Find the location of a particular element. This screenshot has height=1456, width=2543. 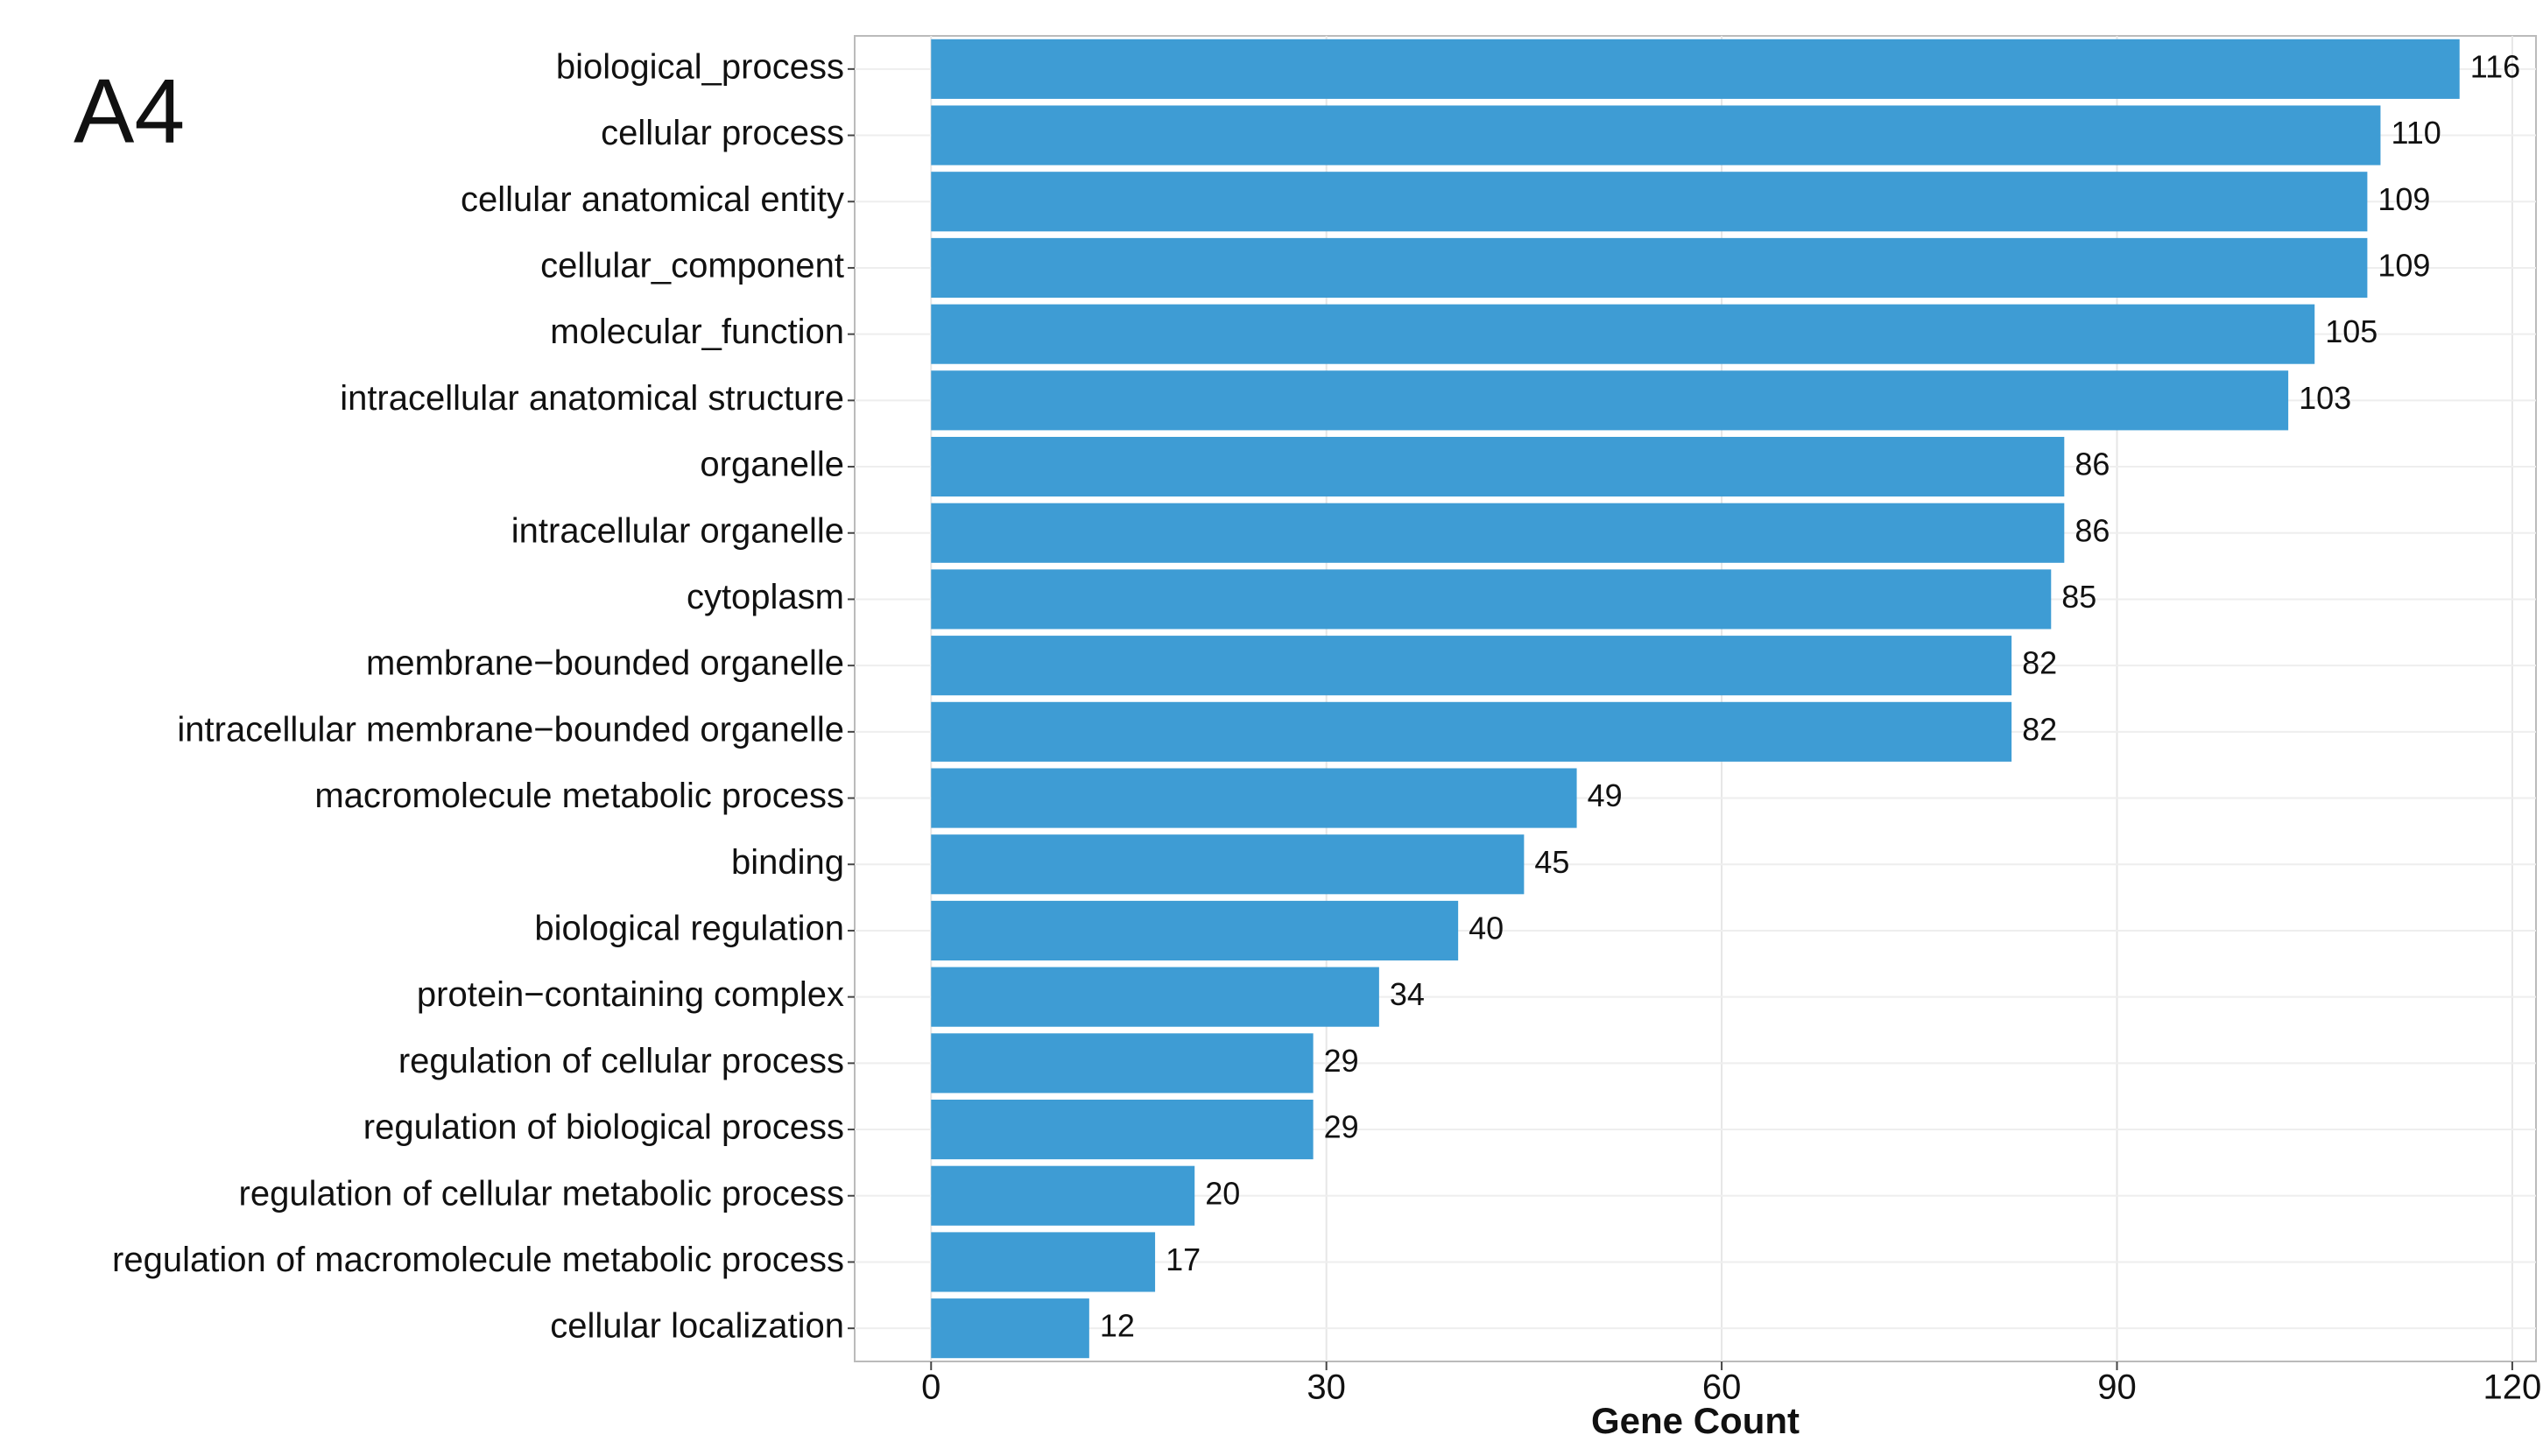

value-label: 116 is located at coordinates (2495, 66).